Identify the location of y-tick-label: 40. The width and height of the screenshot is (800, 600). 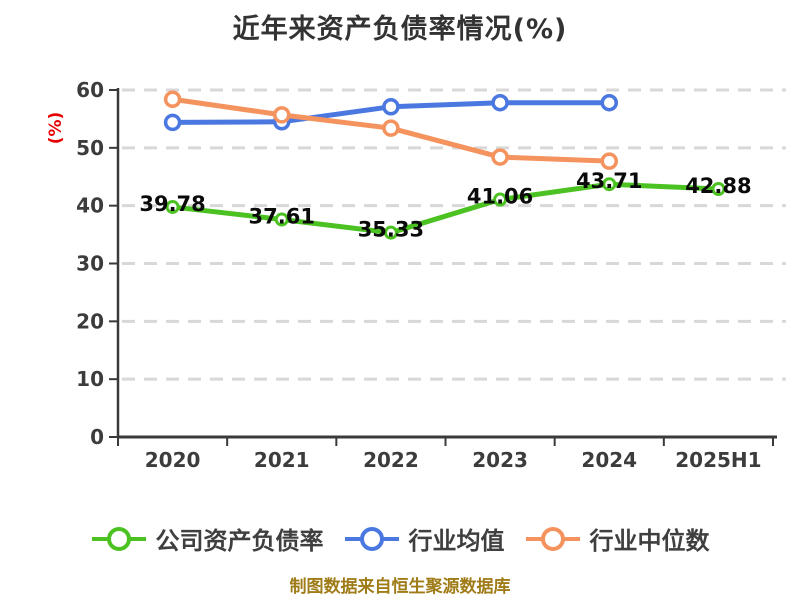
(90, 206).